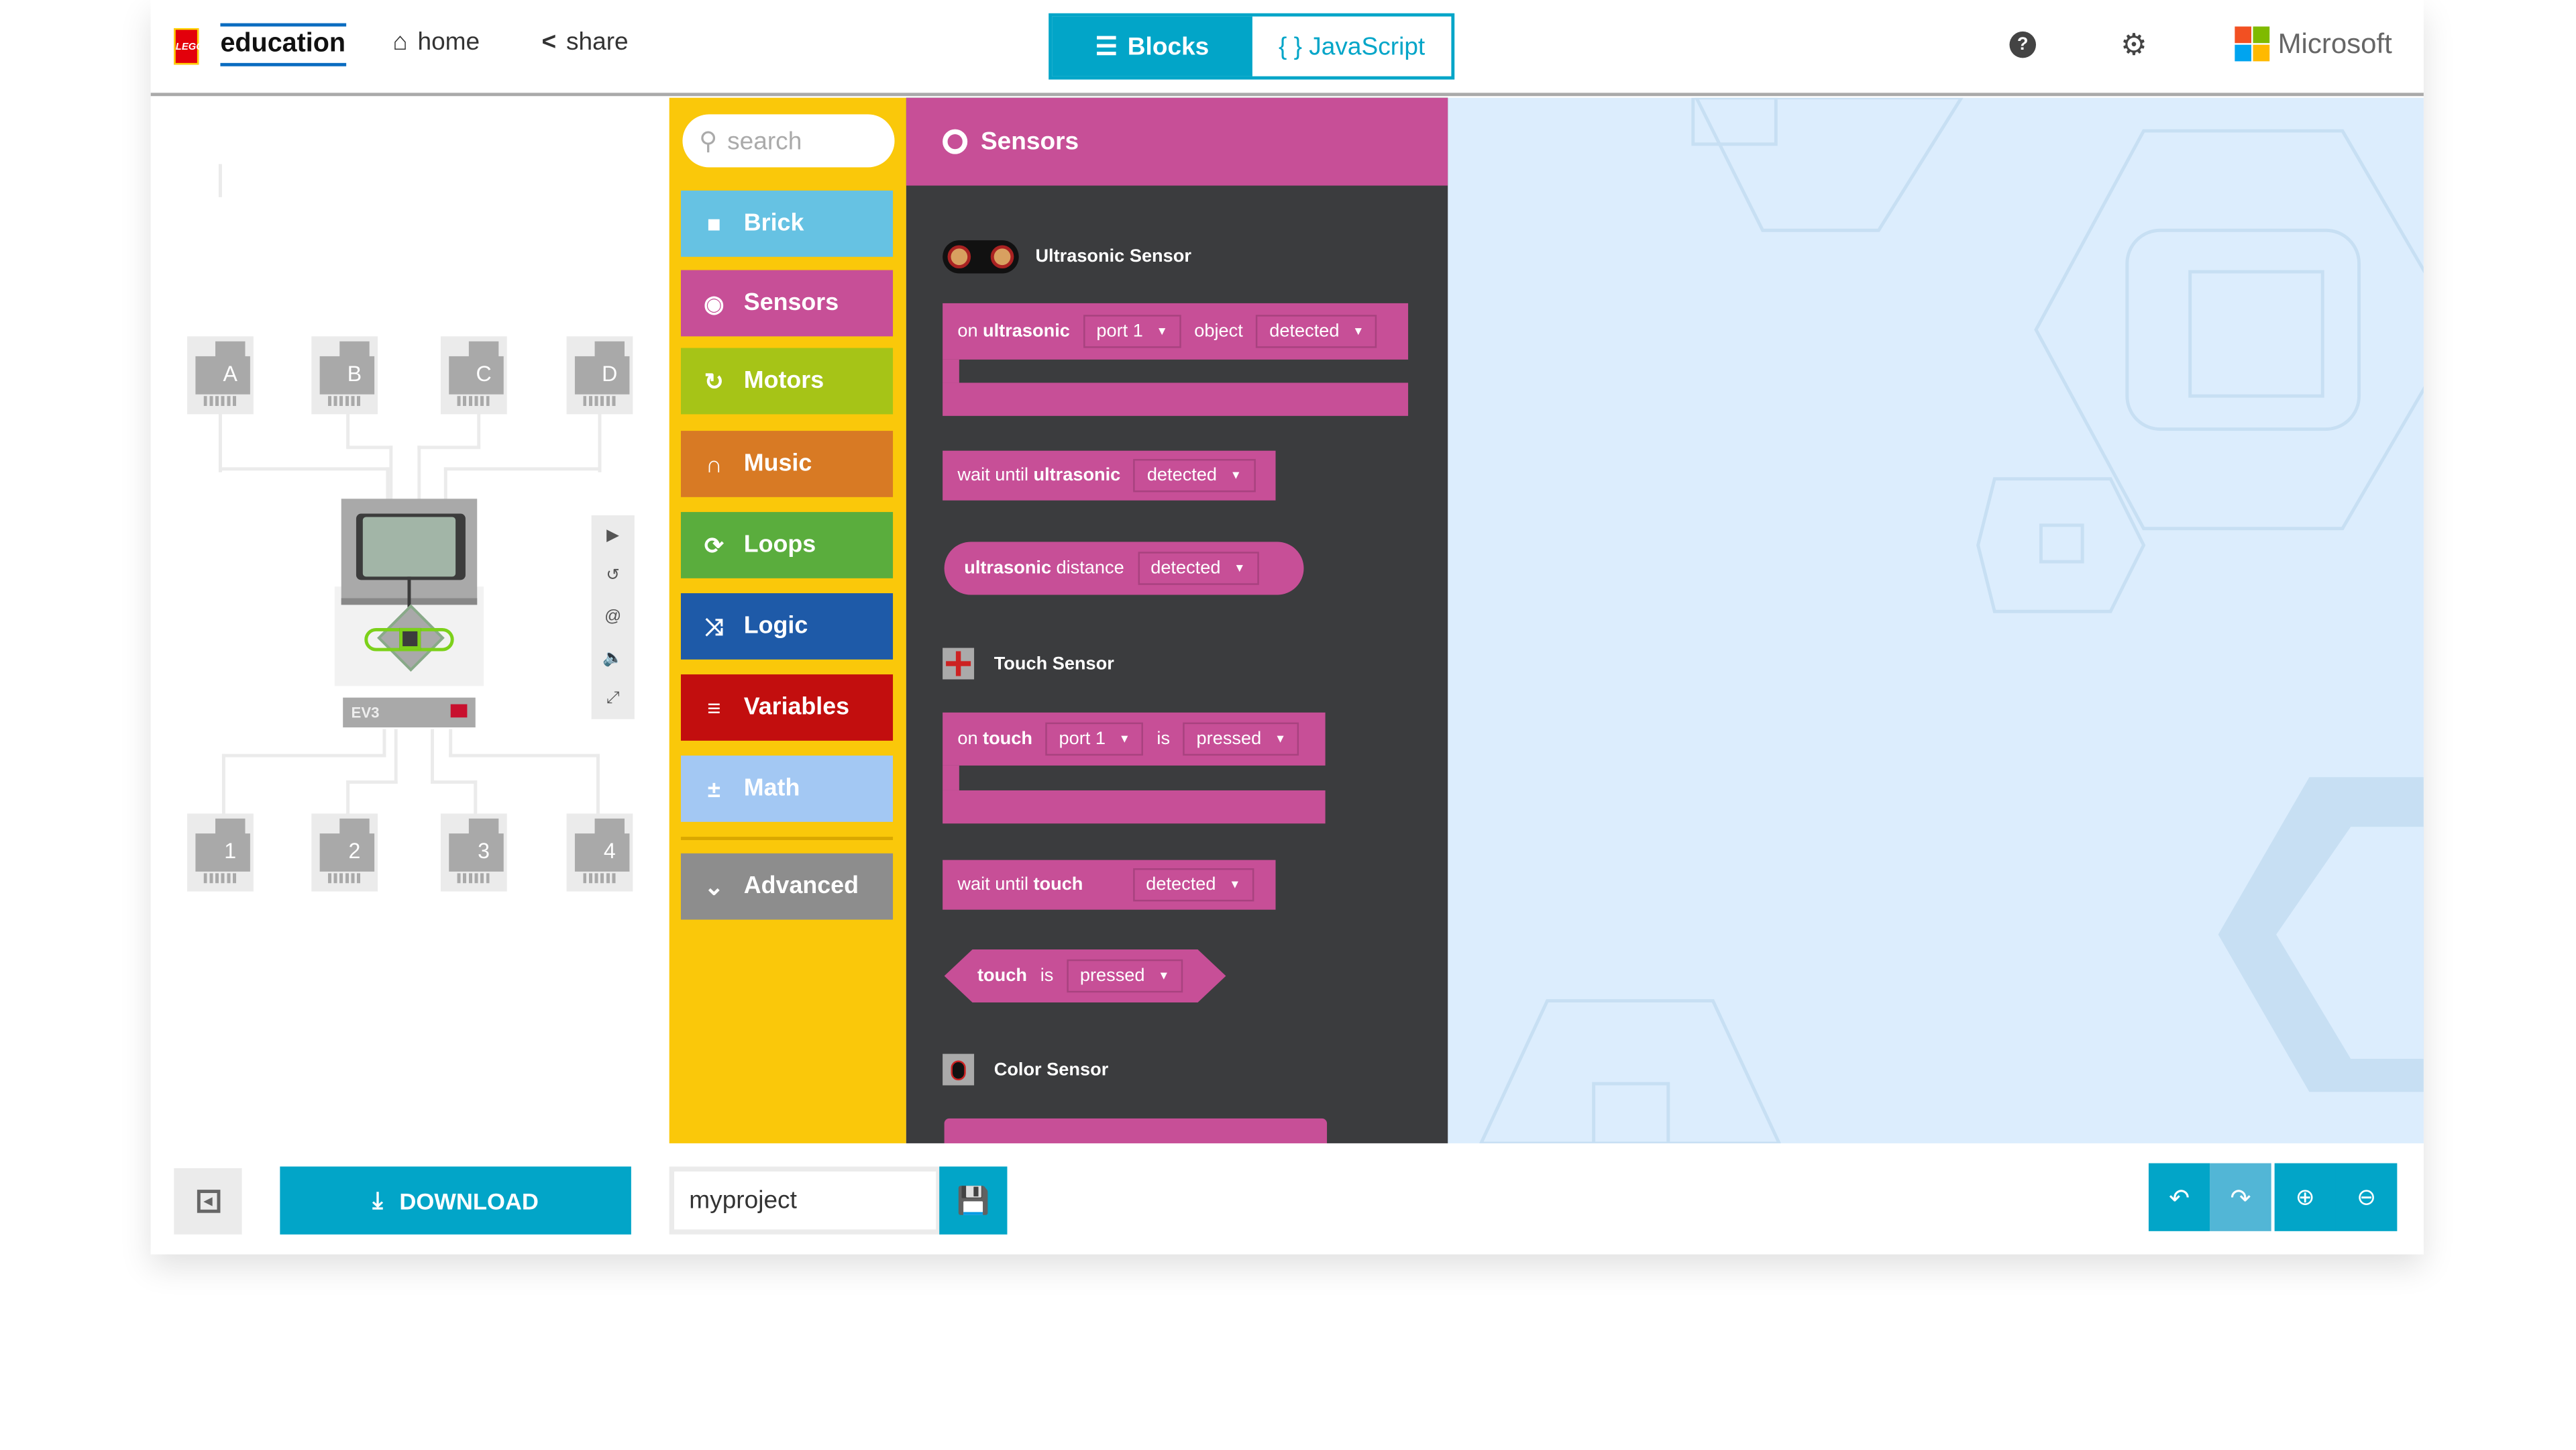 This screenshot has height=1450, width=2576. What do you see at coordinates (613, 576) in the screenshot?
I see `restart-icon: ↺` at bounding box center [613, 576].